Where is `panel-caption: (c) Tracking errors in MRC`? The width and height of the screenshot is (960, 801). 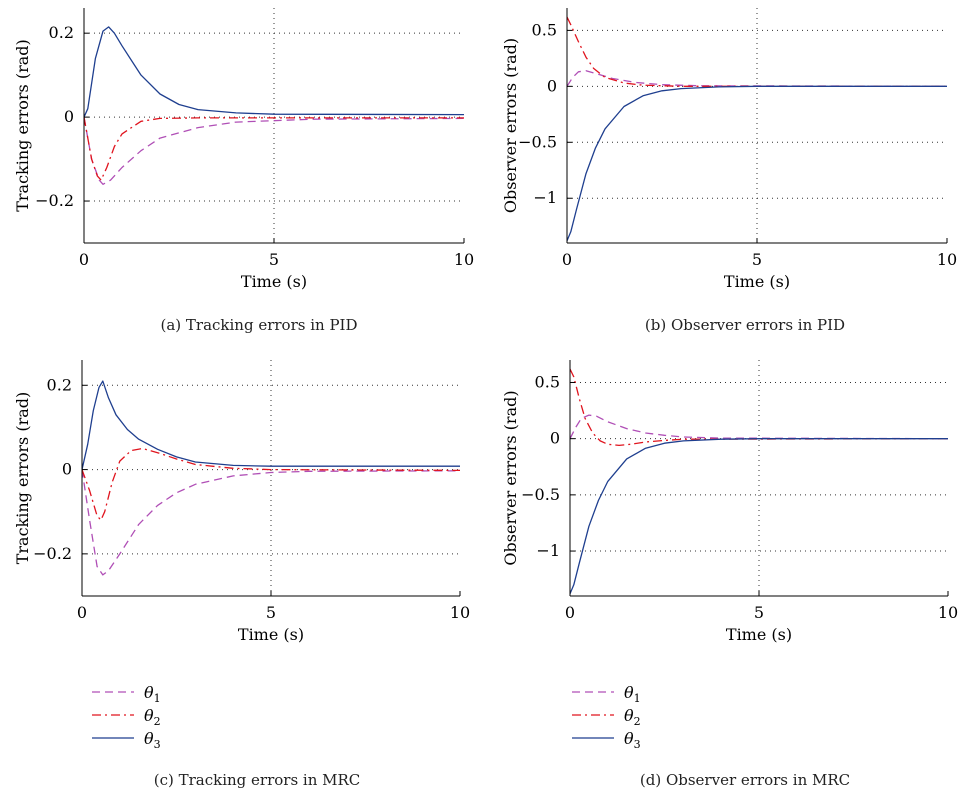 panel-caption: (c) Tracking errors in MRC is located at coordinates (257, 780).